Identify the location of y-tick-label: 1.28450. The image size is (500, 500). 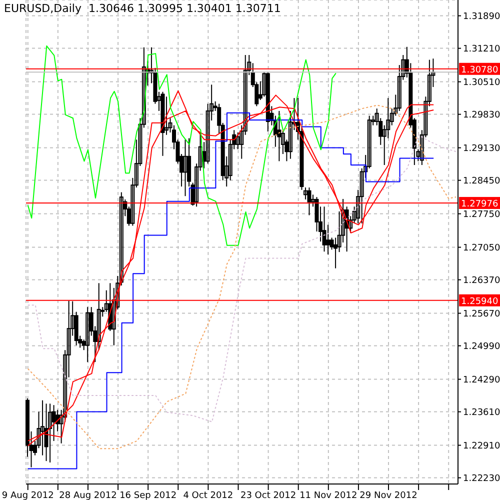
(481, 181).